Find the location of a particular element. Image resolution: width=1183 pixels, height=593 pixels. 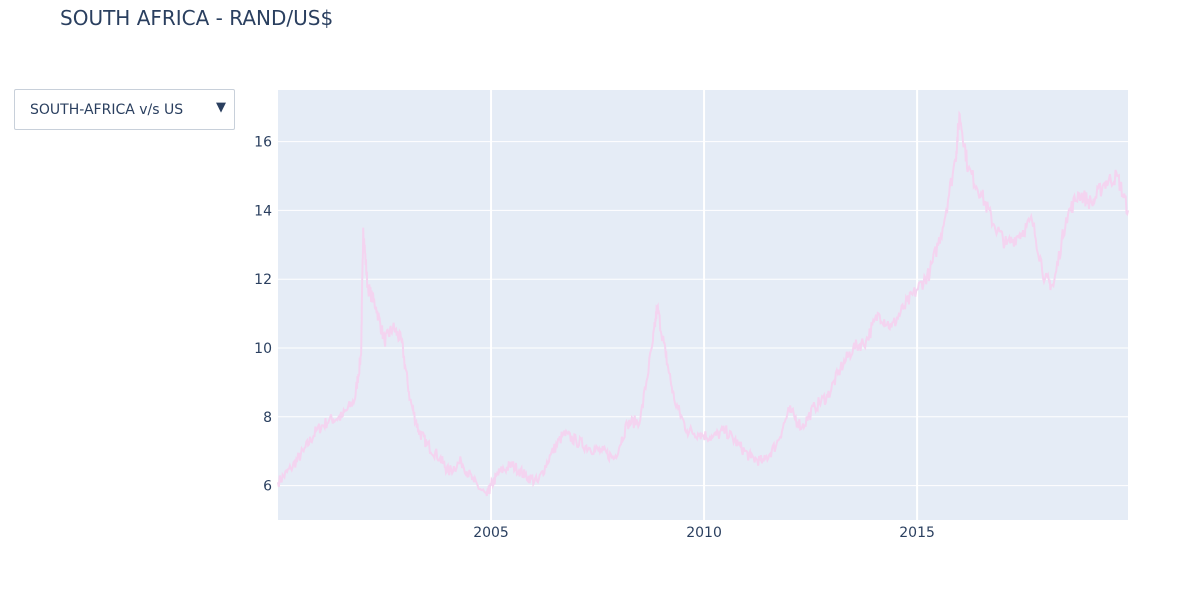

y-tick-label: 16 is located at coordinates (263, 143).